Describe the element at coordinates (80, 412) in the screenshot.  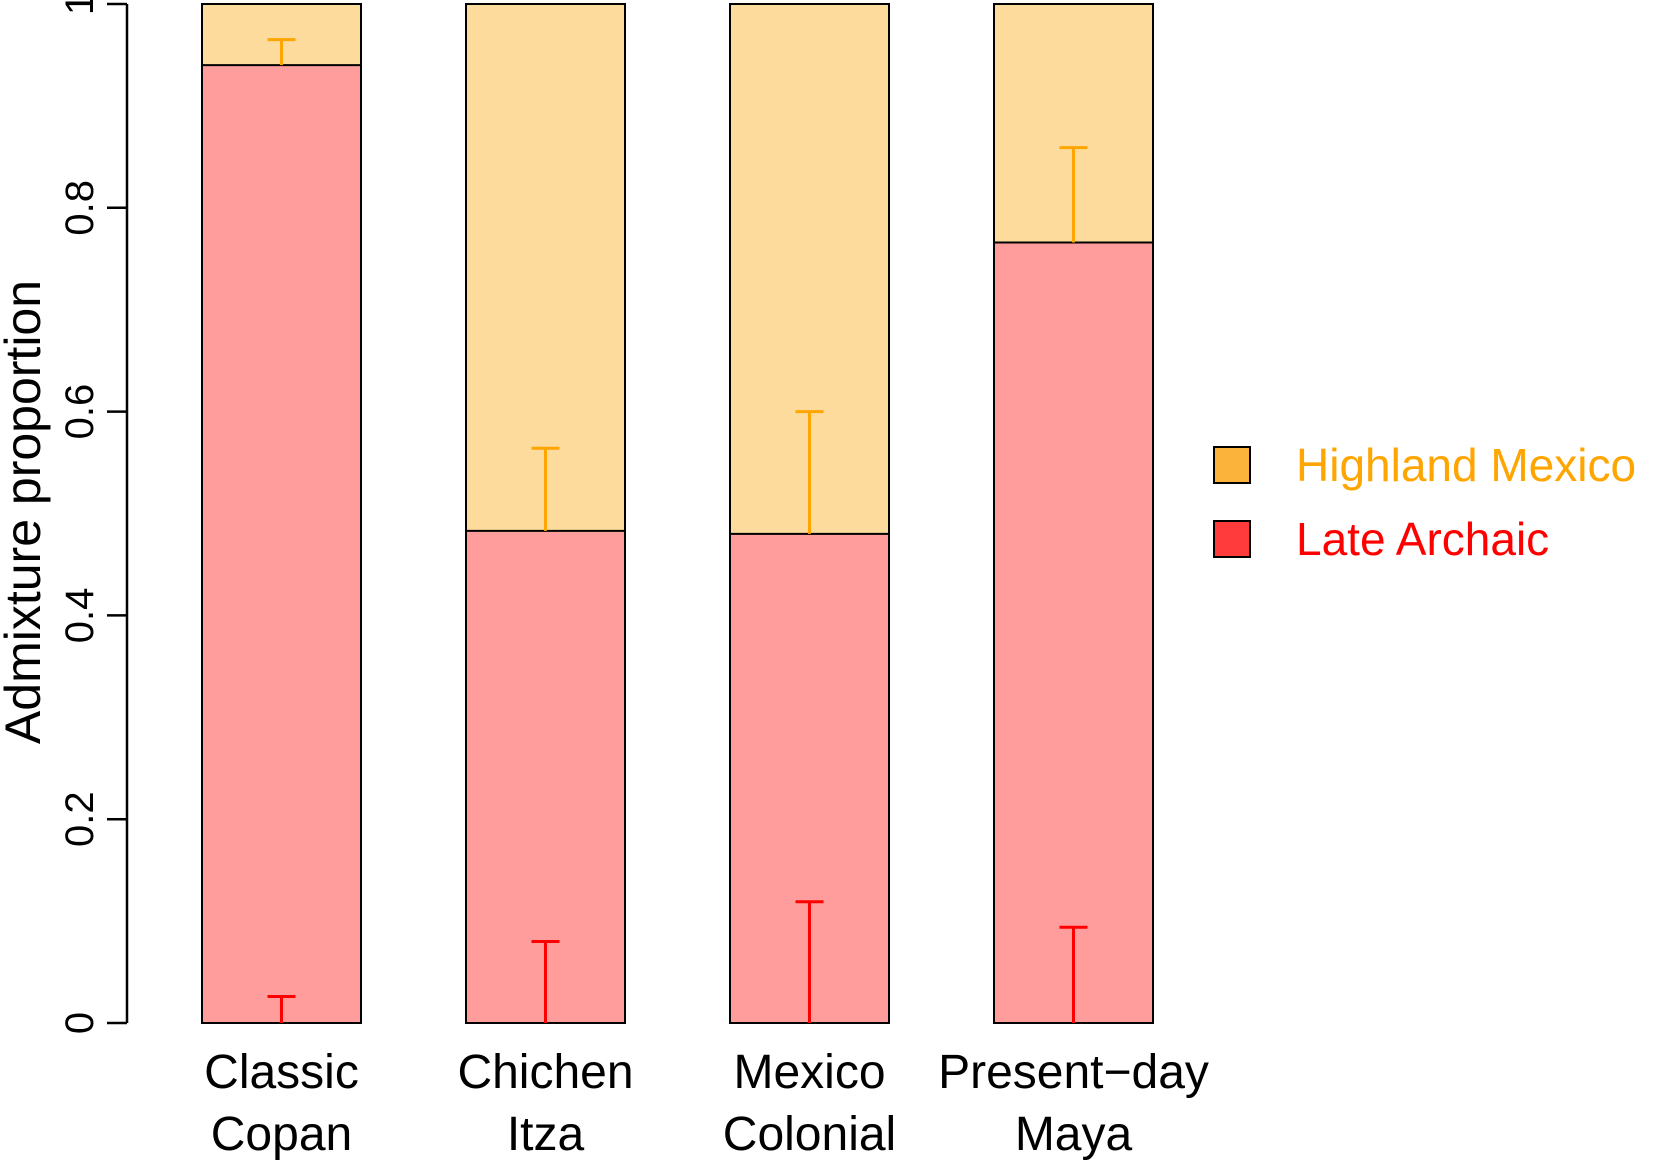
I see `y-tick-label: 0.6` at that location.